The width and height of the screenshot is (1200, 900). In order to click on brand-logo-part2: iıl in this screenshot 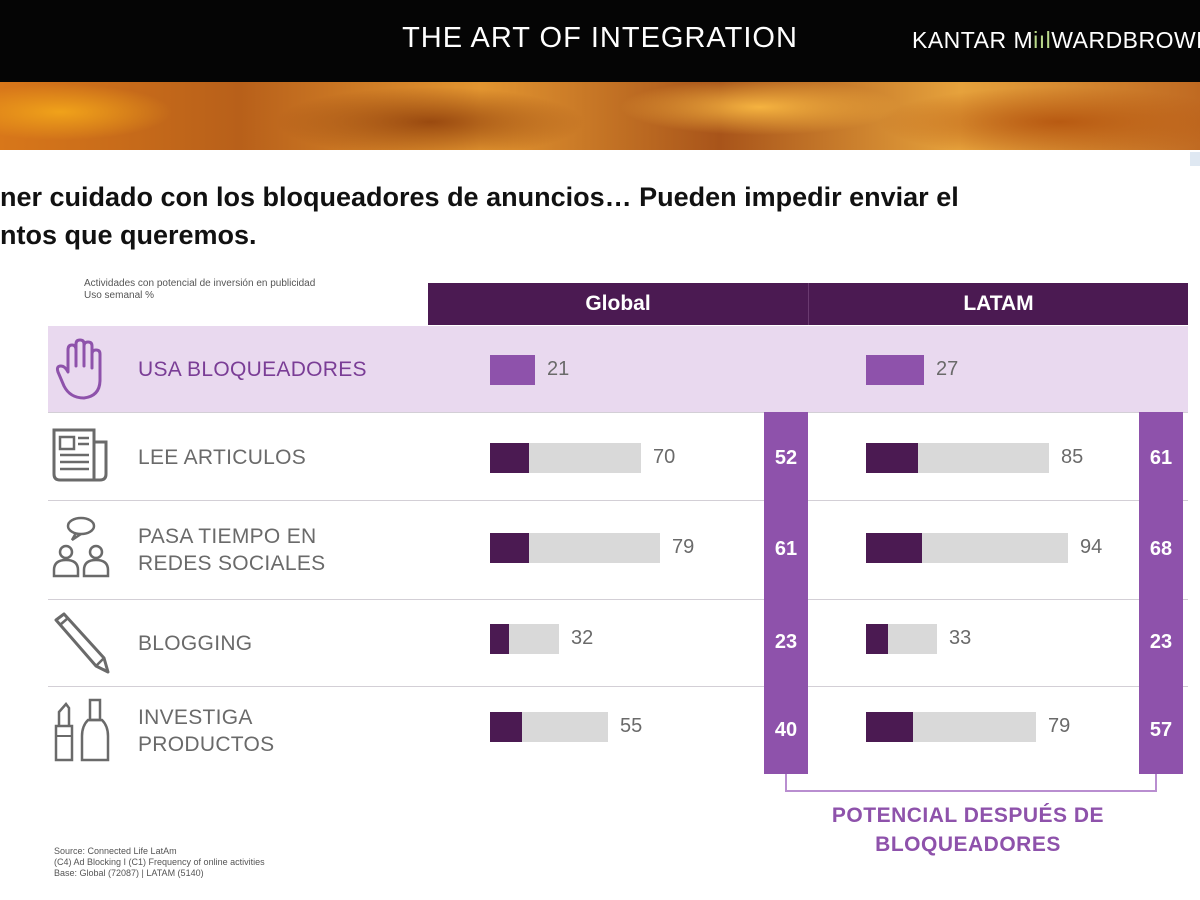, I will do `click(1042, 40)`.